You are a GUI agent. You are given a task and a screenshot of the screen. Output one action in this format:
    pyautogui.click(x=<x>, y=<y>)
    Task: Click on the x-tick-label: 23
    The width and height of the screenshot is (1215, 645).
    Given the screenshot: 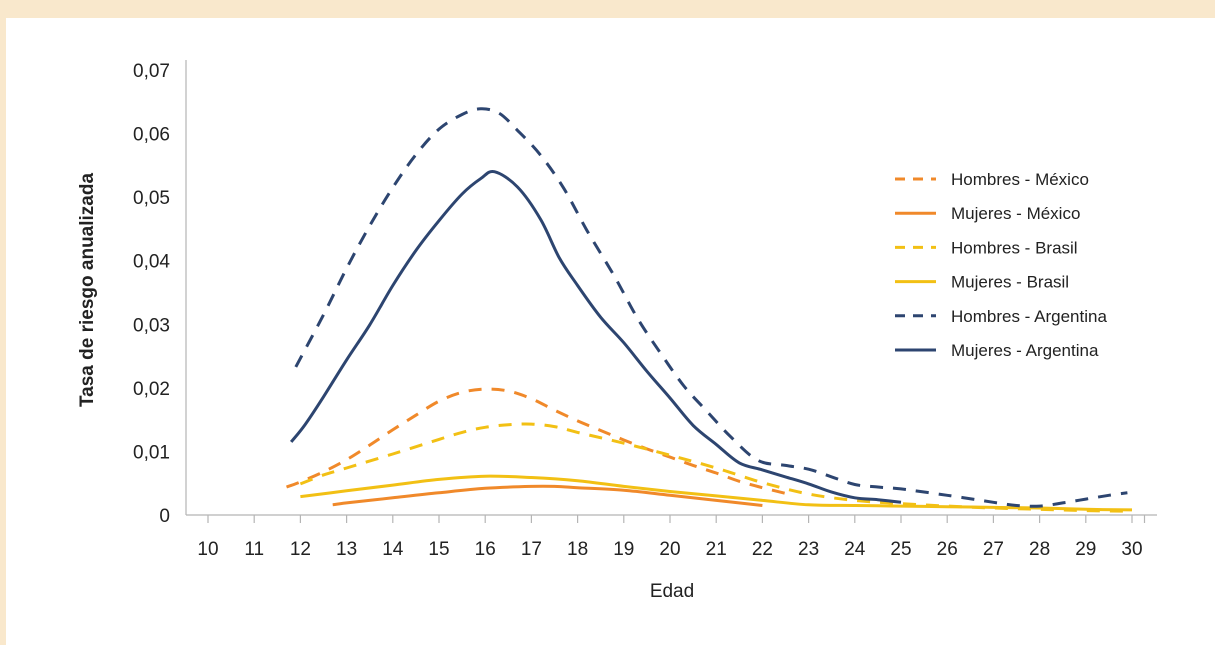 What is the action you would take?
    pyautogui.click(x=808, y=549)
    